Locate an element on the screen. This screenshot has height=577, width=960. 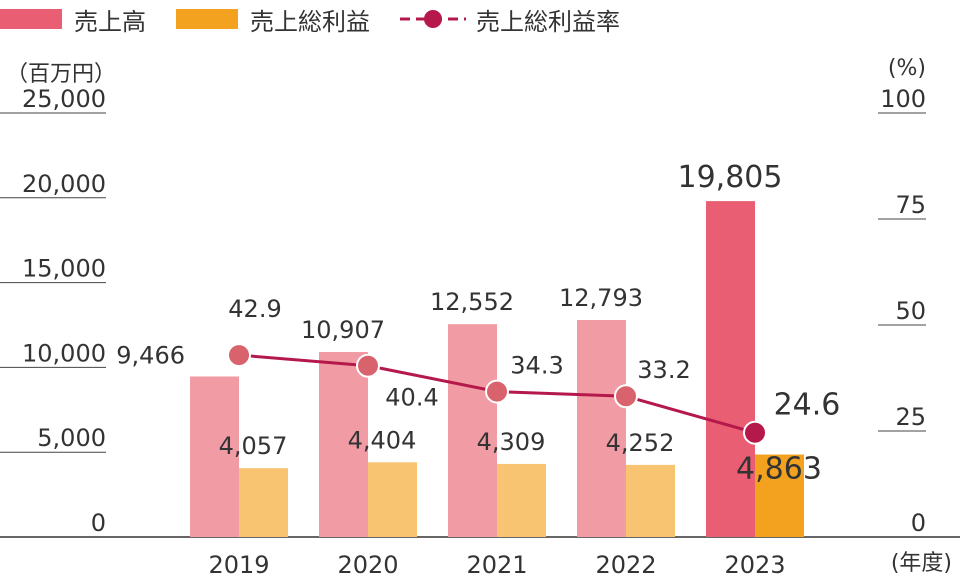
gross-profit-data-label: 4,252 is located at coordinates (640, 443).